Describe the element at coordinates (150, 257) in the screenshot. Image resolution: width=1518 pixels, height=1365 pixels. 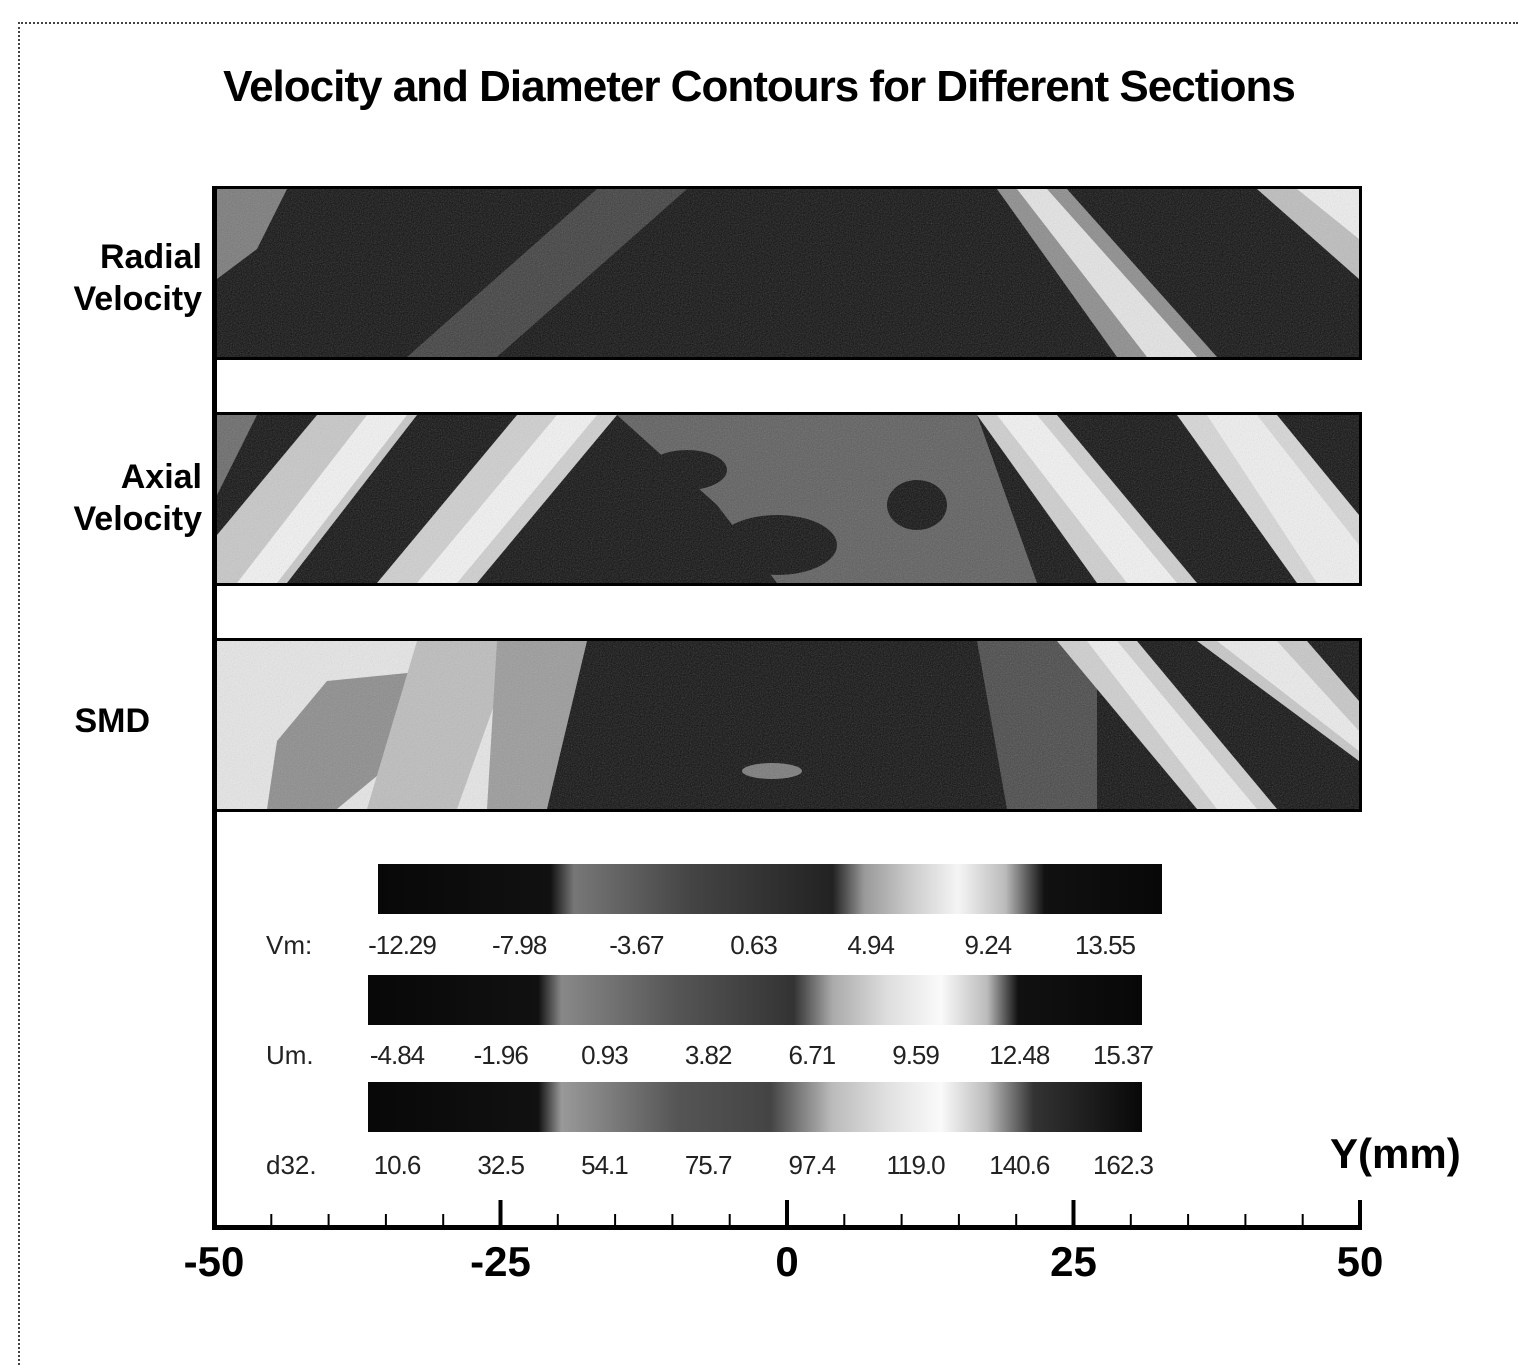
I see `row-label-radial-line1: Radial` at that location.